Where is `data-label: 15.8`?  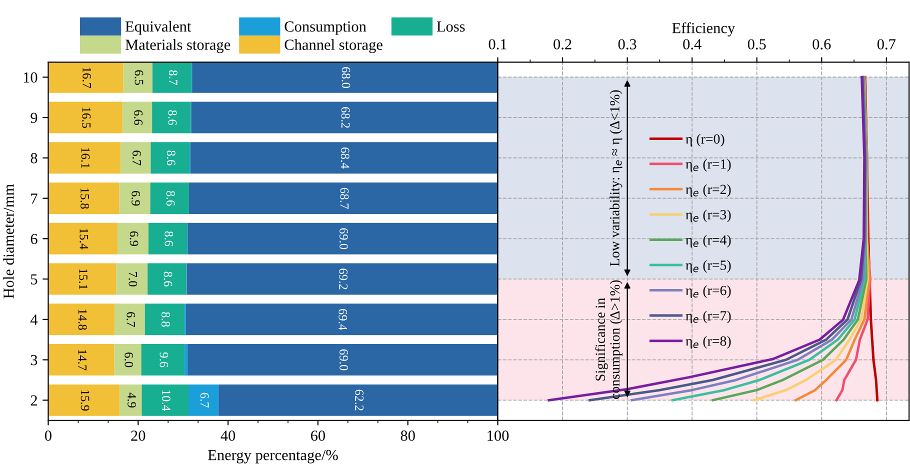 data-label: 15.8 is located at coordinates (85, 198).